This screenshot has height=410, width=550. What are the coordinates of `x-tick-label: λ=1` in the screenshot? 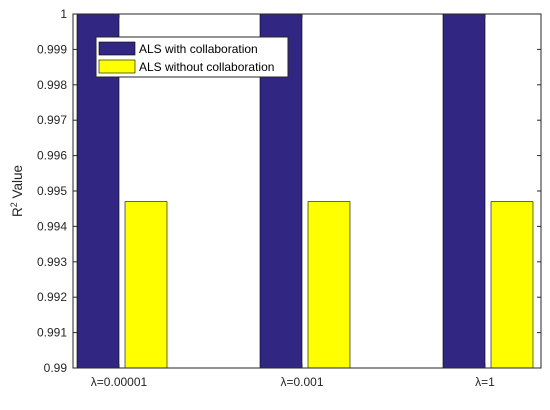 It's located at (485, 382).